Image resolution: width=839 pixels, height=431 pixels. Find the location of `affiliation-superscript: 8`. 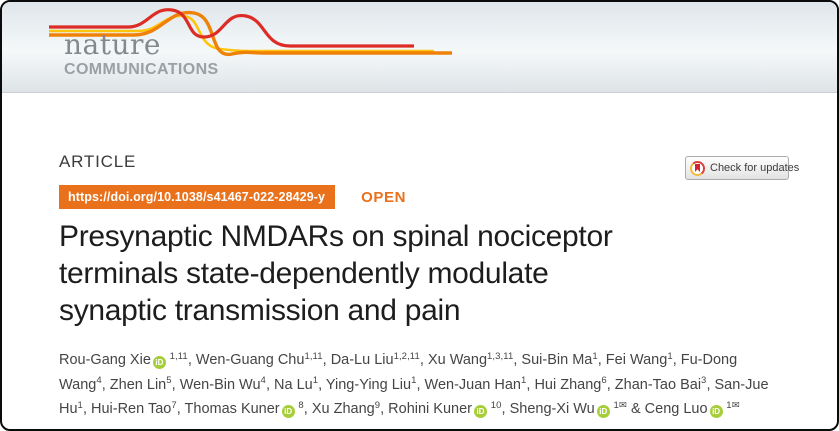

affiliation-superscript: 8 is located at coordinates (299, 405).